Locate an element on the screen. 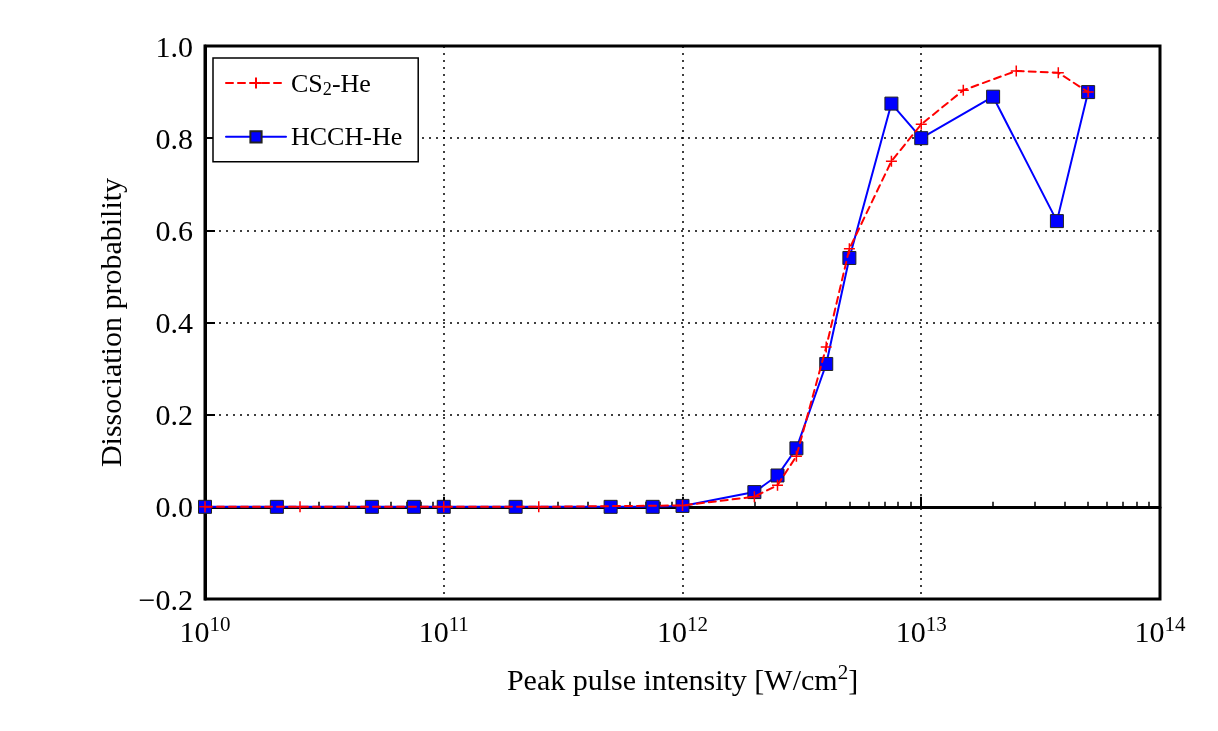  legend-label: HCCH-He is located at coordinates (347, 137).